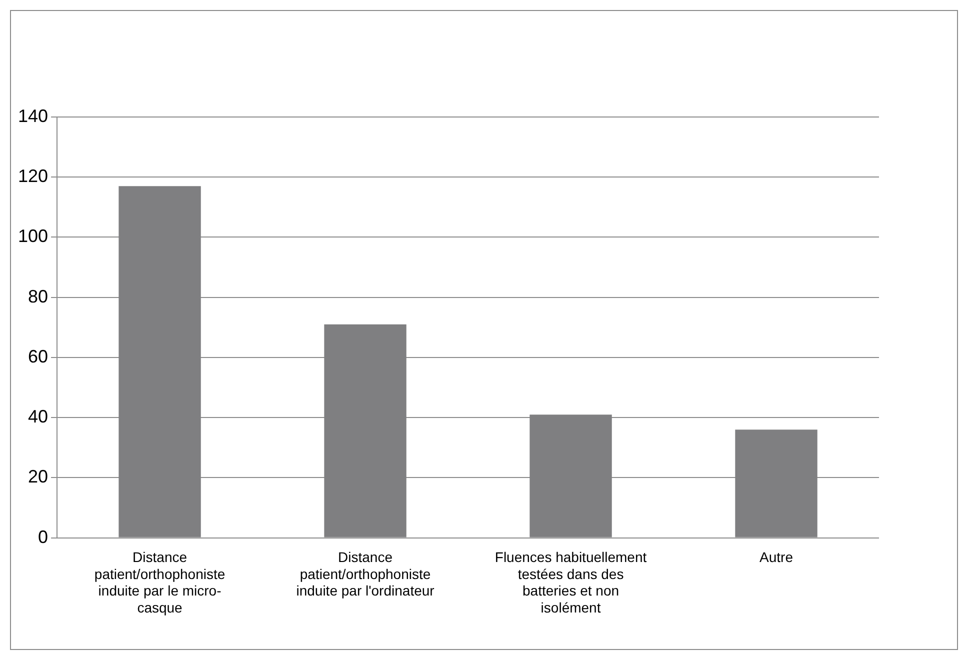 This screenshot has width=968, height=665. I want to click on x-tick-label: Fluences habituellement testées dans des batteries et non isolément, so click(570, 582).